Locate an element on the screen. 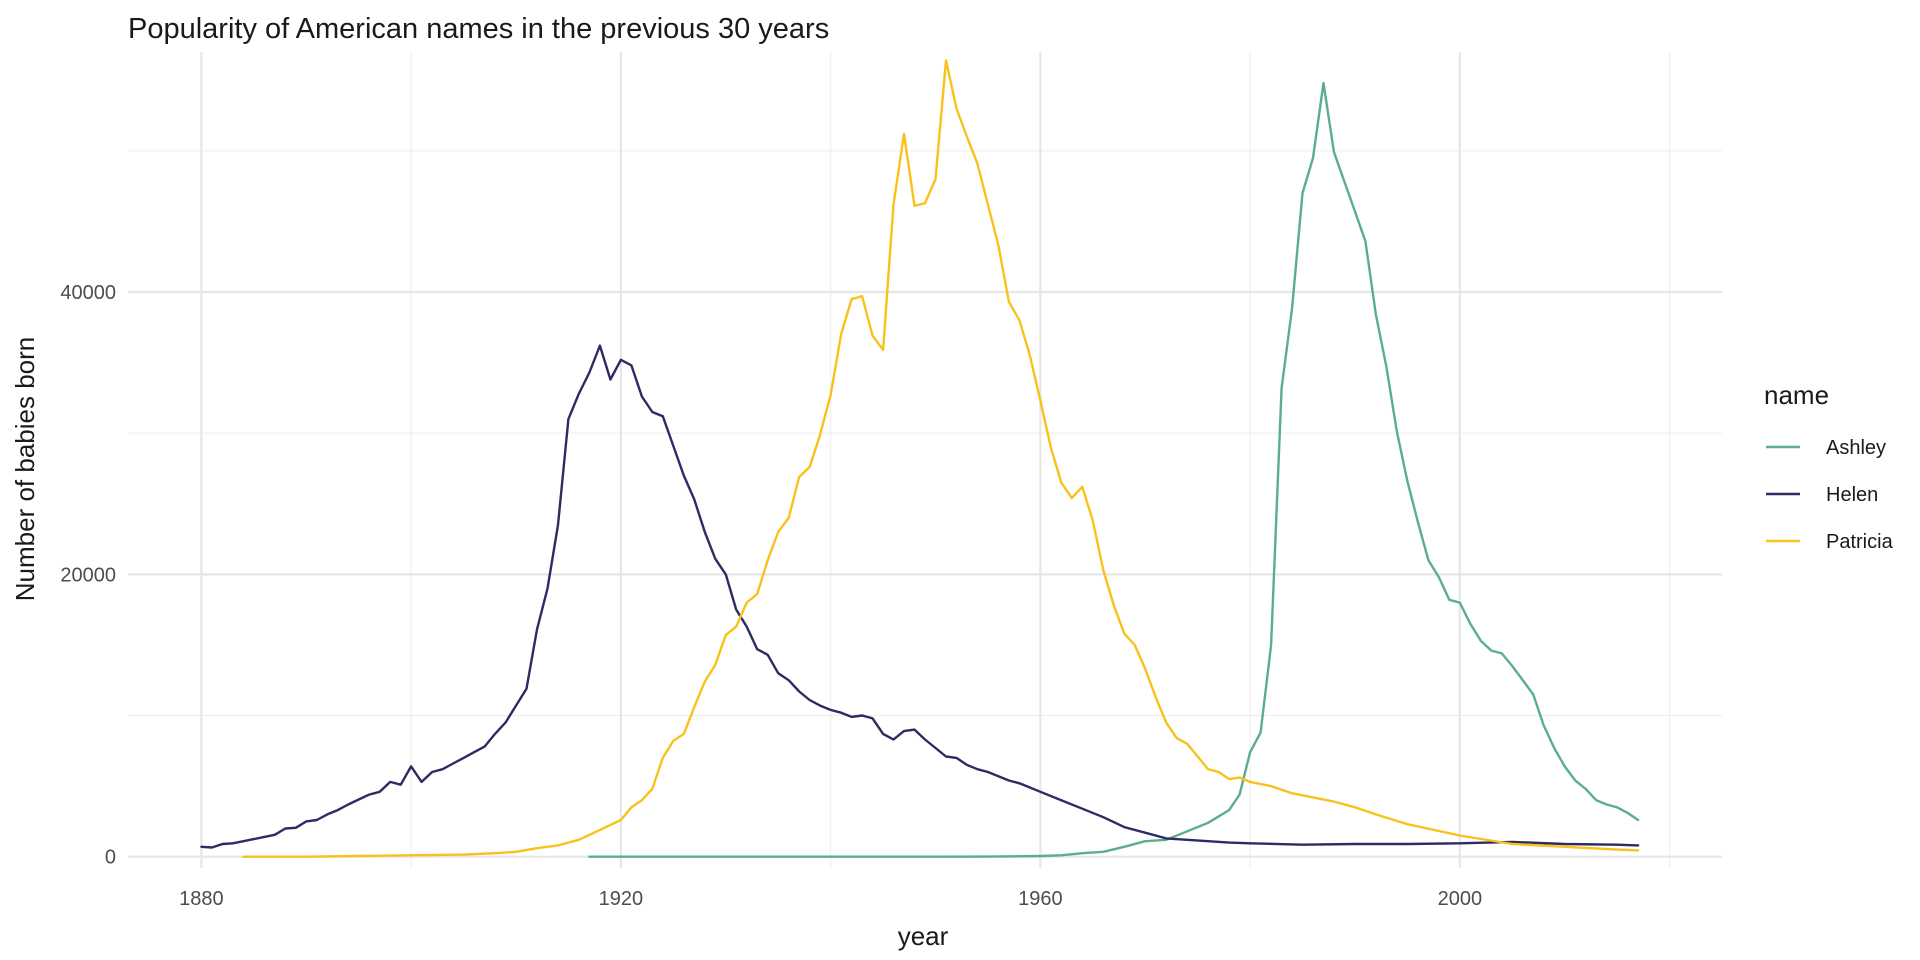 This screenshot has width=1920, height=960. x-axis-title: year is located at coordinates (923, 936).